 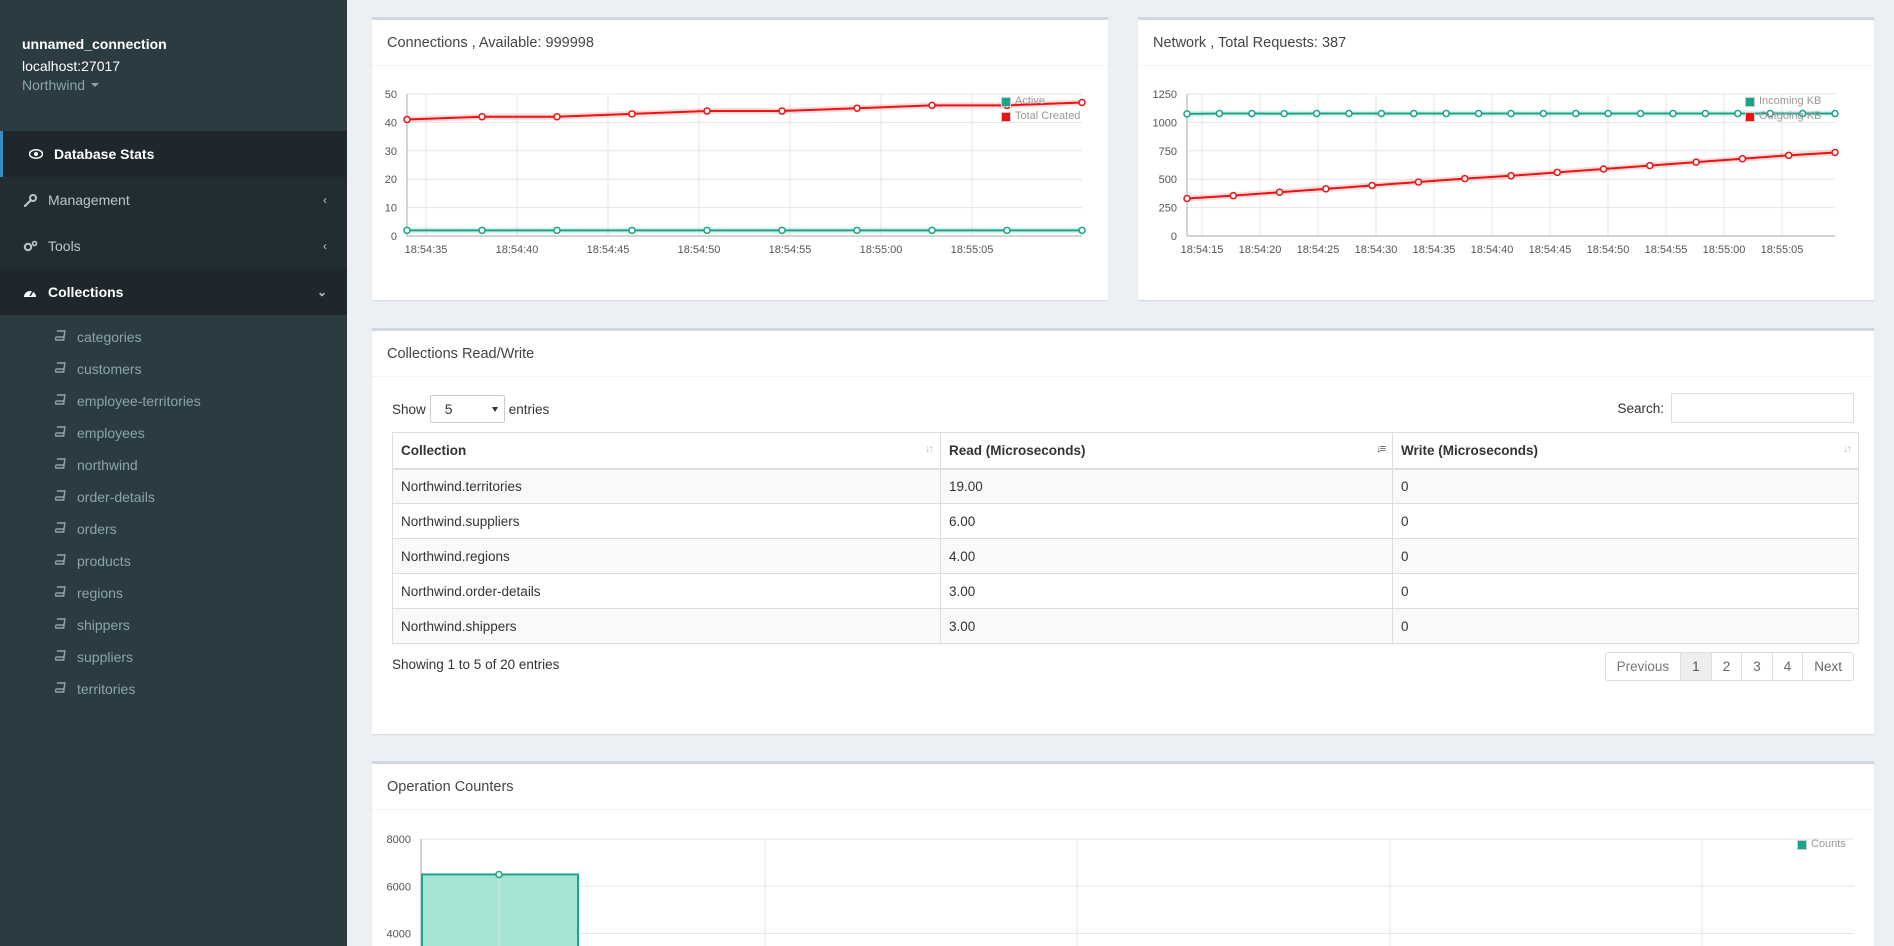 What do you see at coordinates (1166, 626) in the screenshot?
I see `table-cell: 3.00` at bounding box center [1166, 626].